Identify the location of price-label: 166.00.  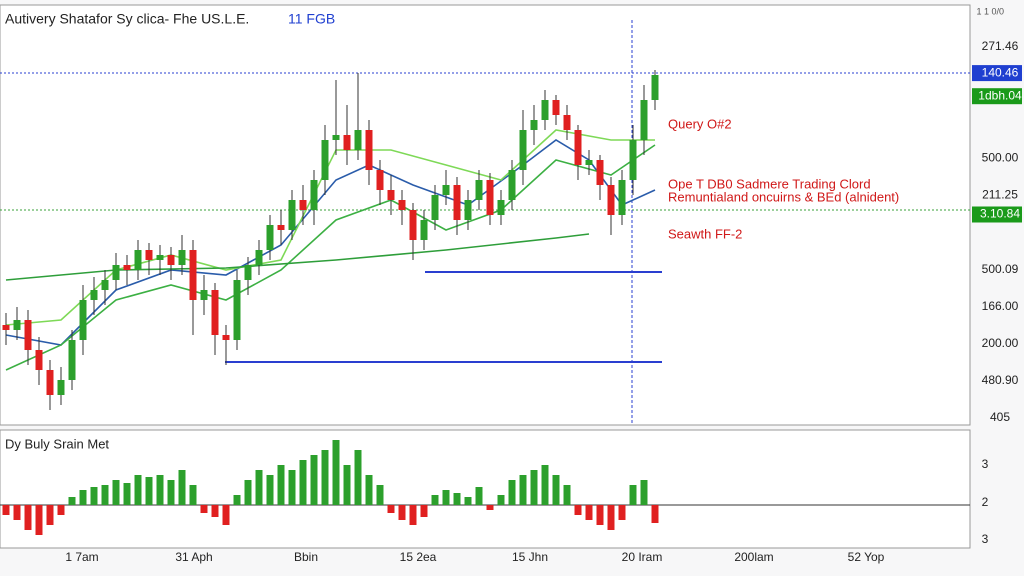
(1000, 306).